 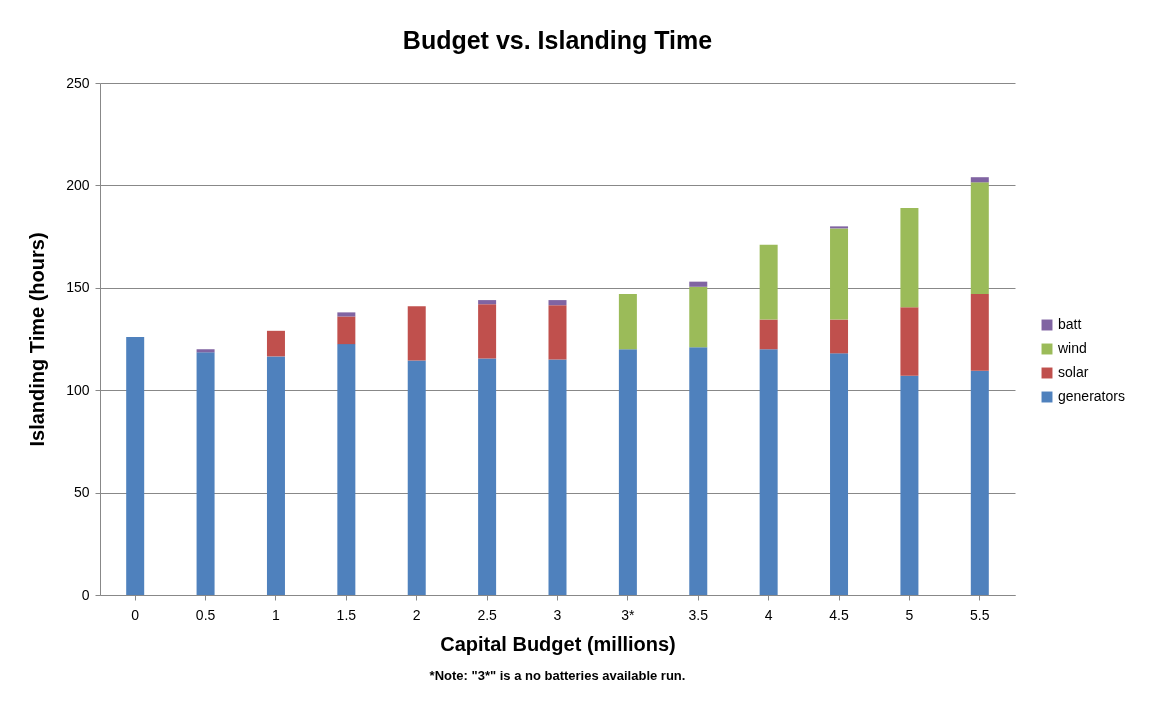 I want to click on legend-label: wind, so click(x=1072, y=348).